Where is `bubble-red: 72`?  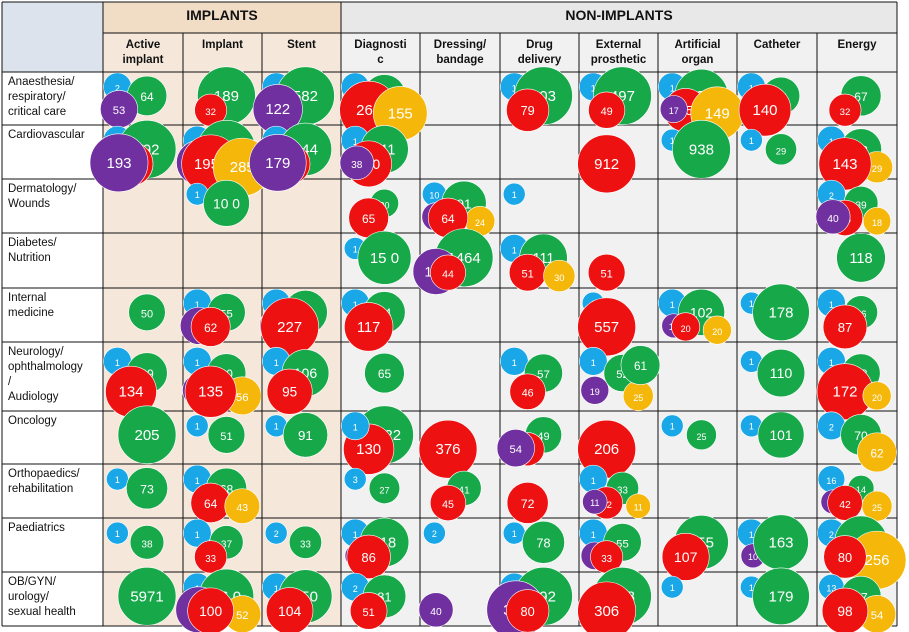 bubble-red: 72 is located at coordinates (527, 503).